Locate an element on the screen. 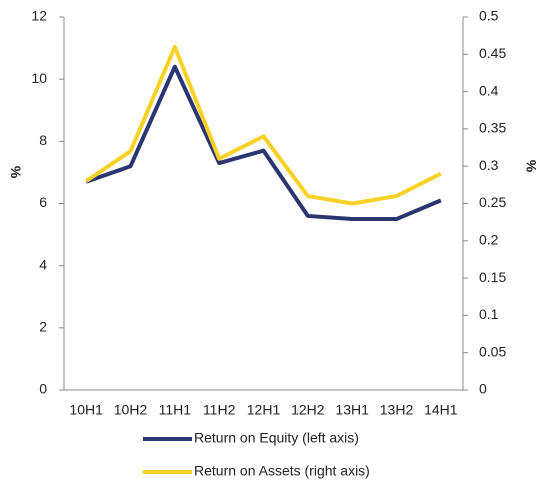 The width and height of the screenshot is (538, 486). y-tick-label: 0 is located at coordinates (43, 389).